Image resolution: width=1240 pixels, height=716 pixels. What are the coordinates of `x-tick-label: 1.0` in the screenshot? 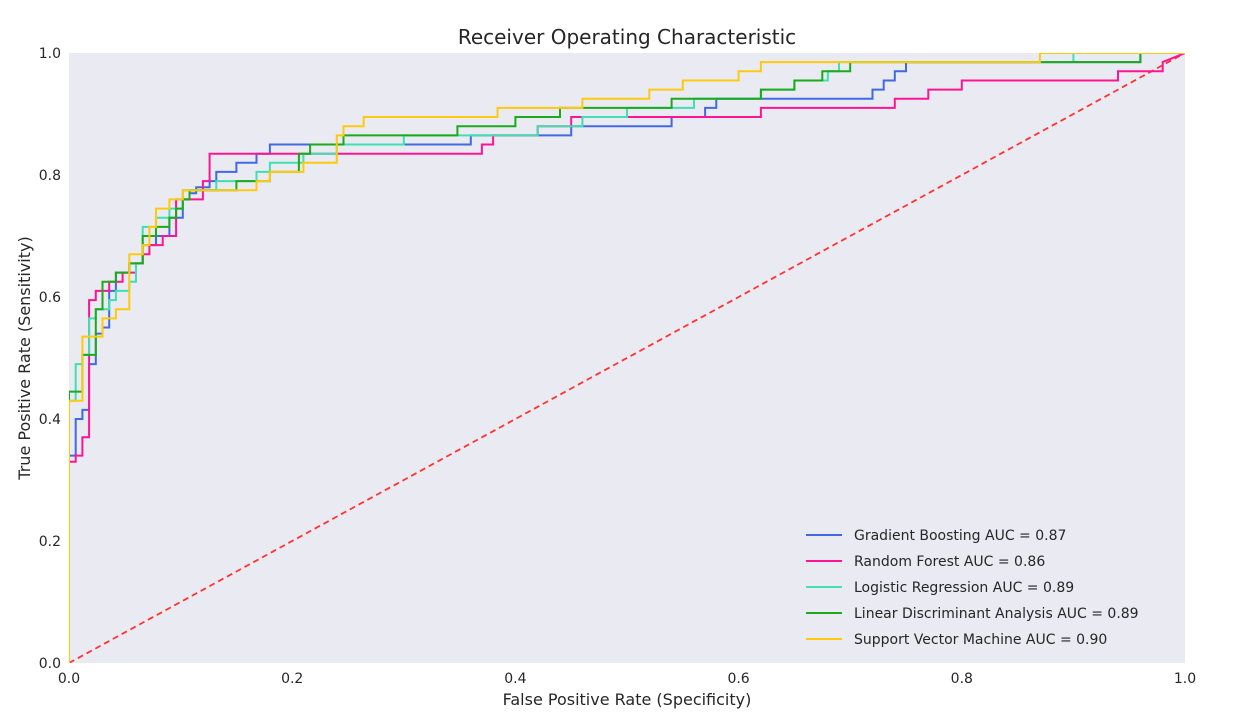 It's located at (1185, 679).